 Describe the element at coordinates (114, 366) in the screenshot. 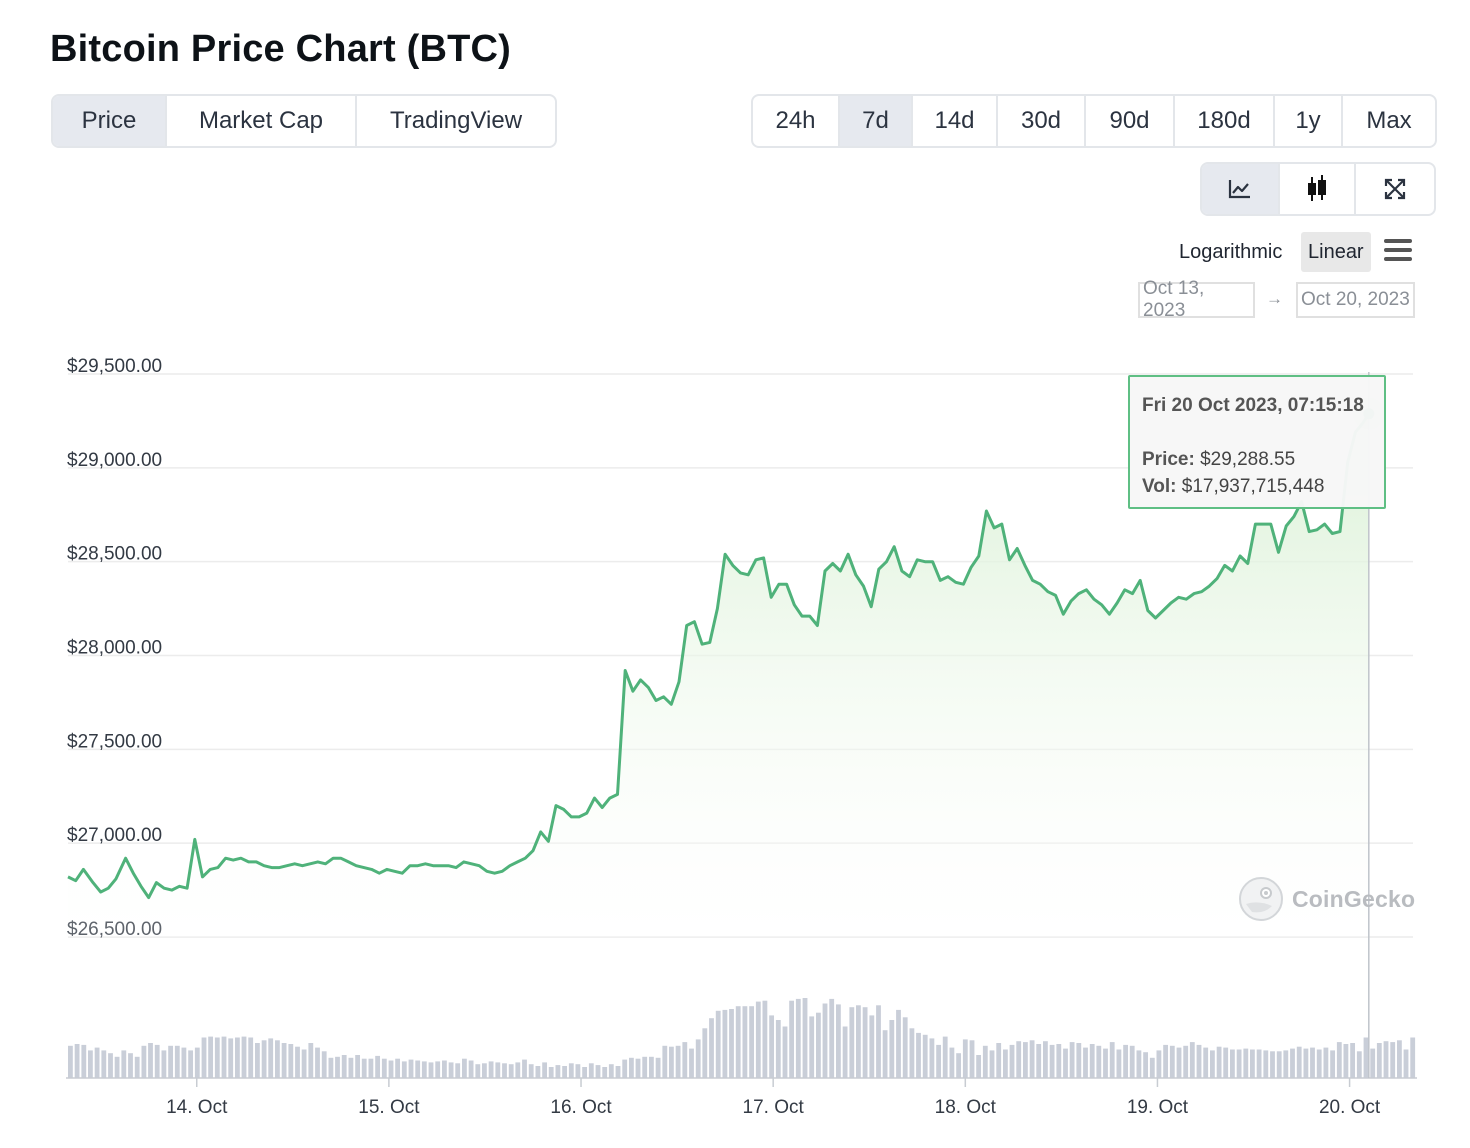

I see `y-tick-label: $29,500.00` at that location.